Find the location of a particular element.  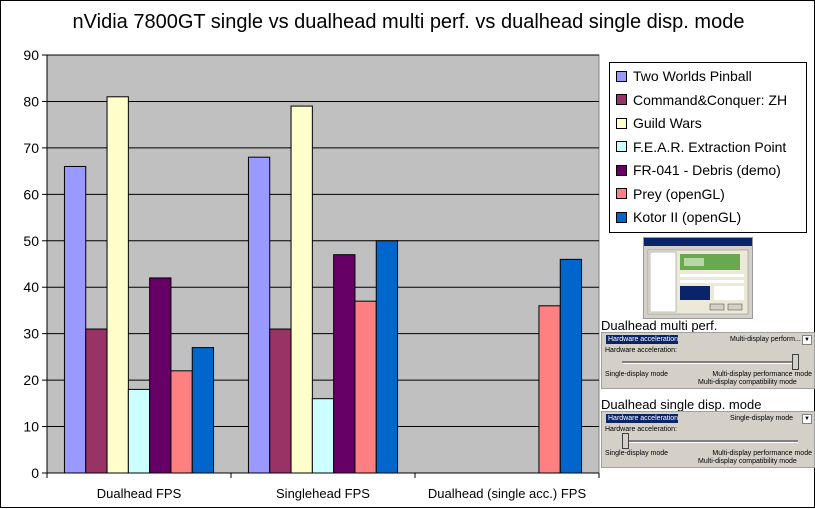

y-tick-label: 90 is located at coordinates (31, 55).